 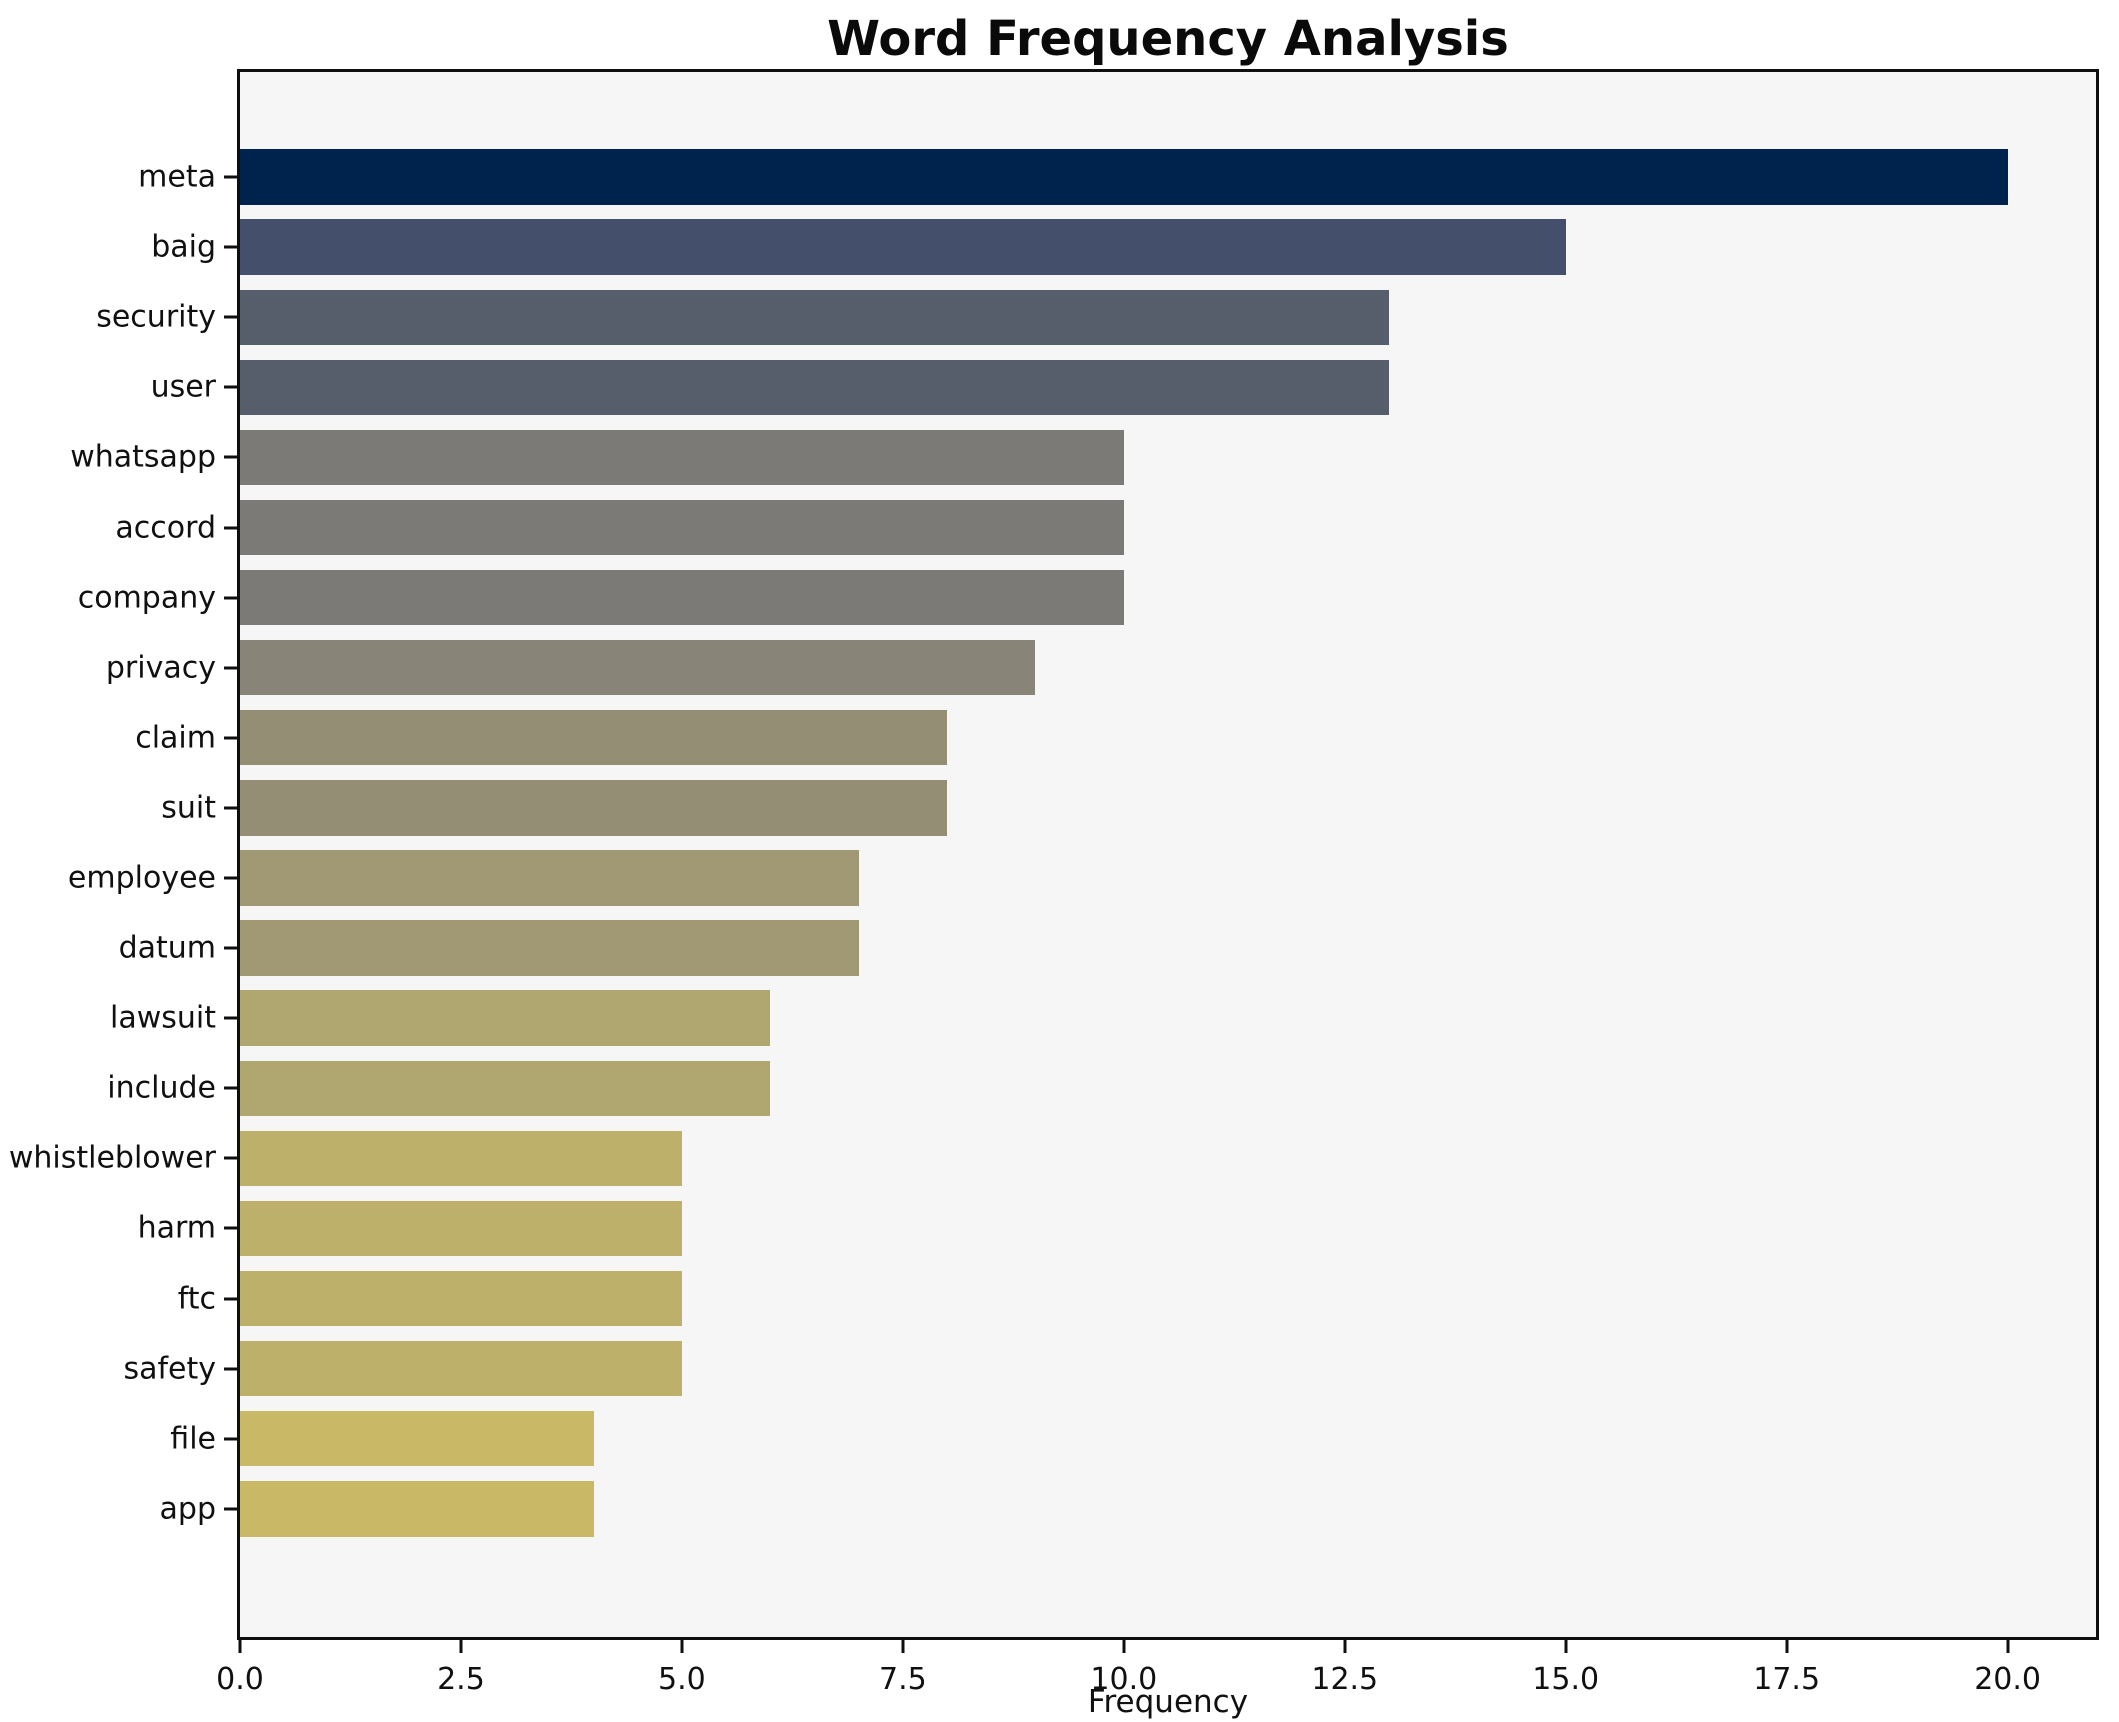 I want to click on y-tick-label: safety, so click(x=169, y=1369).